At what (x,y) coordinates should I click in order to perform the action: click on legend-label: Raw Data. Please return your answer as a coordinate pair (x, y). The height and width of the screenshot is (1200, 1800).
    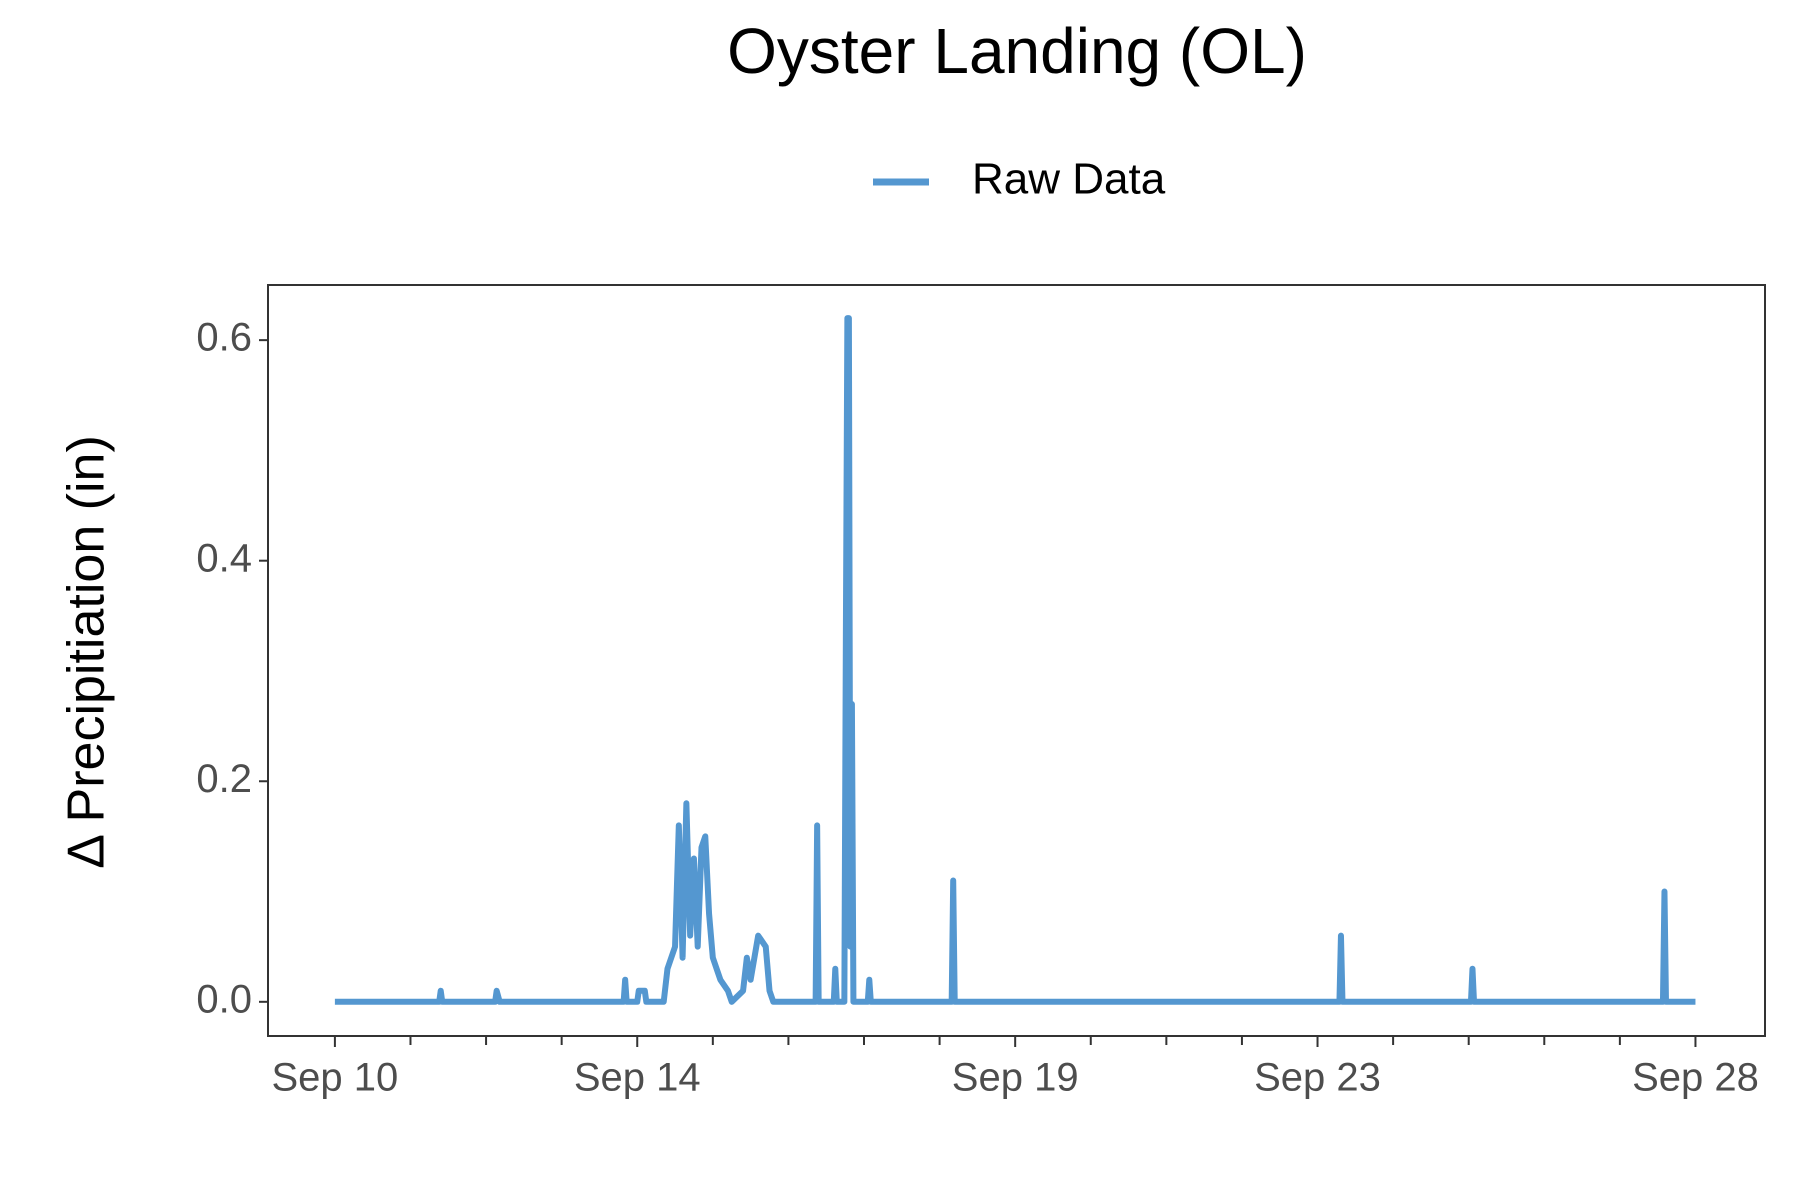
    Looking at the image, I should click on (1069, 179).